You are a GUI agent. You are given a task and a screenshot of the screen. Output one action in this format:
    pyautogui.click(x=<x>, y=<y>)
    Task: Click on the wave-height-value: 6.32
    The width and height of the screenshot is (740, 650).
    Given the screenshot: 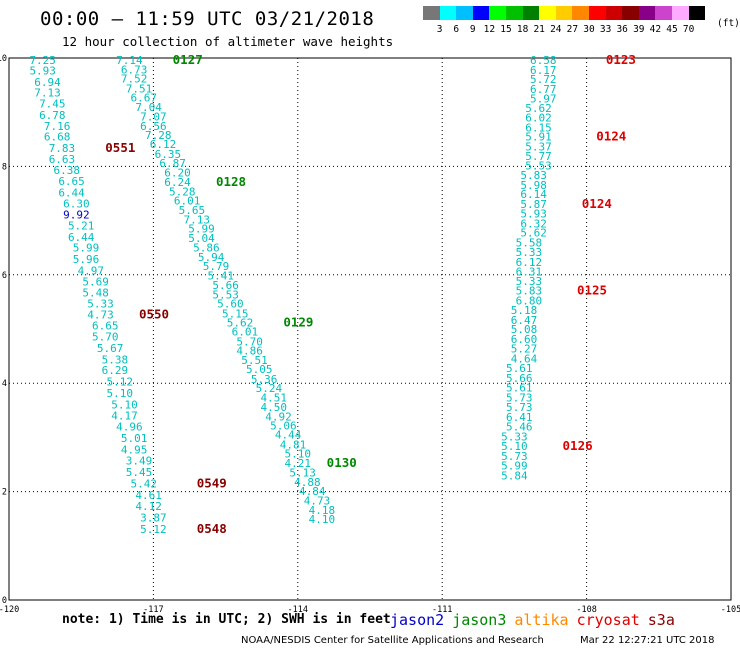 What is the action you would take?
    pyautogui.click(x=533, y=223)
    